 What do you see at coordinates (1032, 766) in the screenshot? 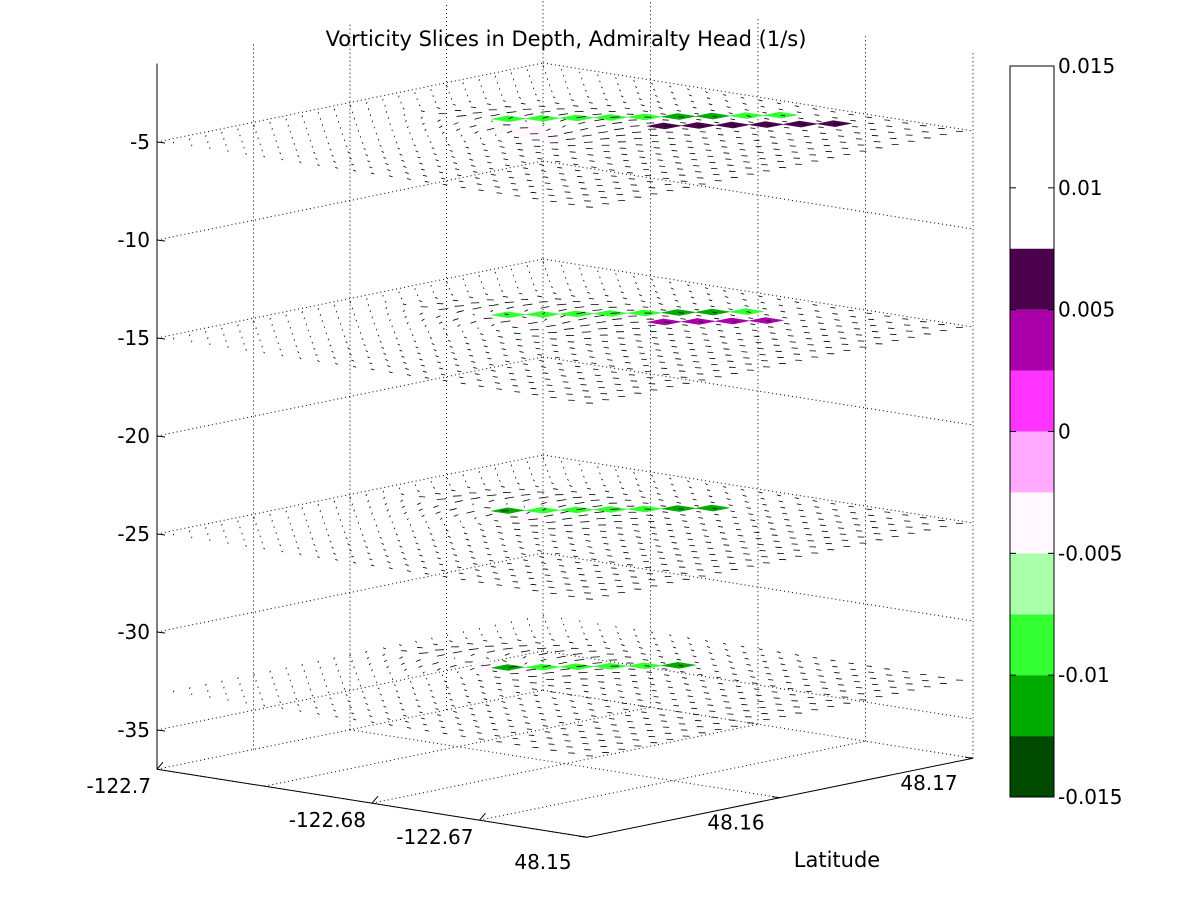
I see `colorbar-swatch` at bounding box center [1032, 766].